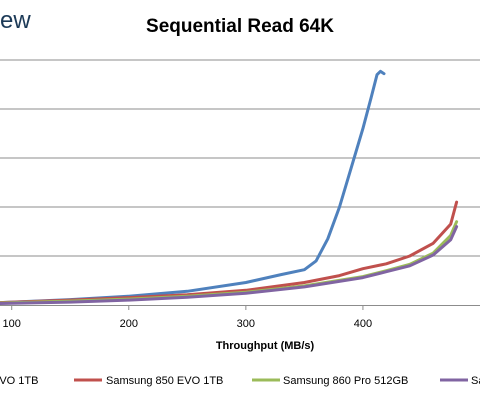 This screenshot has height=401, width=480. I want to click on logo-text: ew, so click(15, 20).